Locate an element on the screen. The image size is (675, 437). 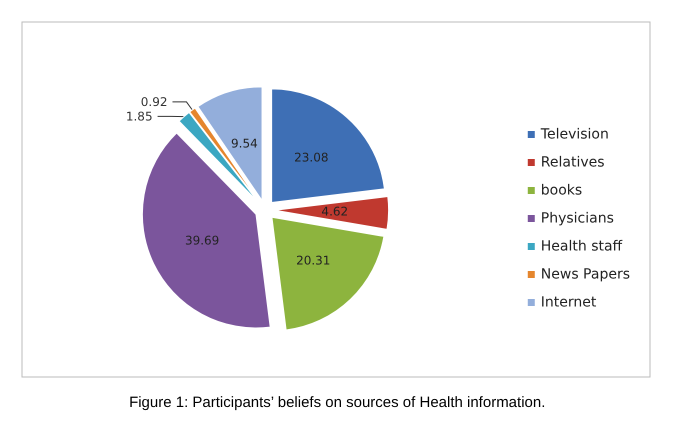
legend-label: books is located at coordinates (561, 190).